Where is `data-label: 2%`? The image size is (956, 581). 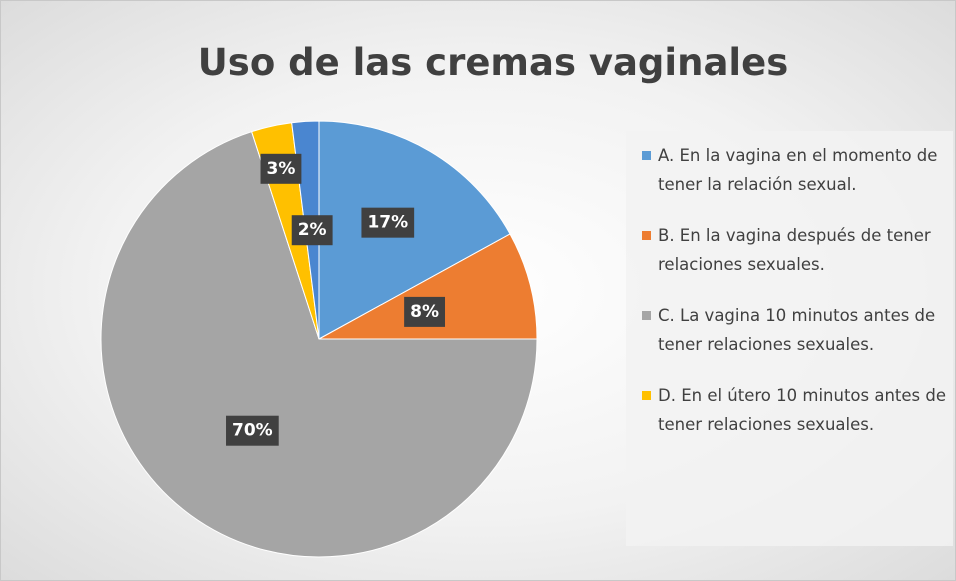
data-label: 2% is located at coordinates (312, 230).